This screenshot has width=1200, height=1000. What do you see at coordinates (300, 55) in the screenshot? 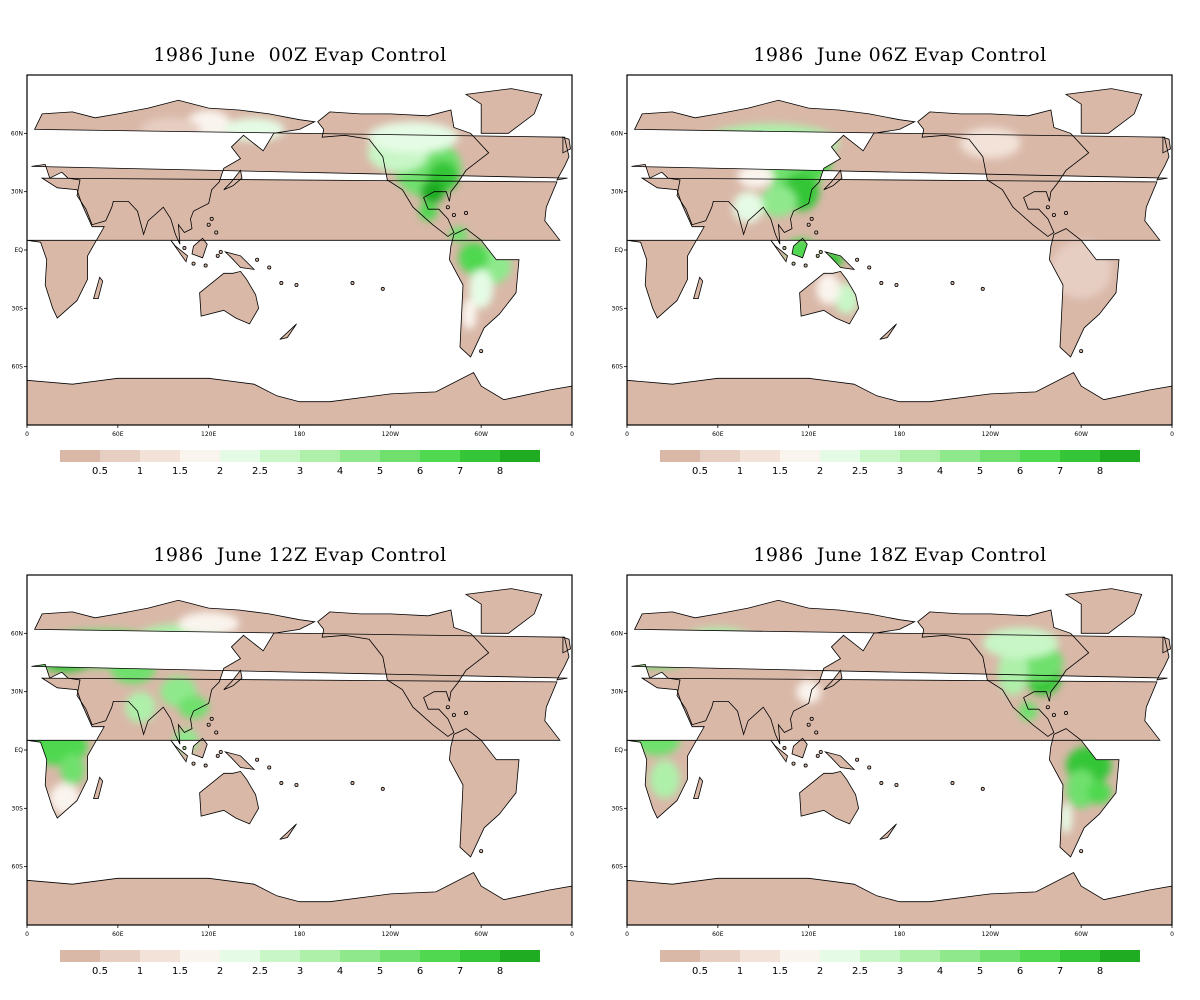
I see `panel-title: 1986 June 00Z Evap Control` at bounding box center [300, 55].